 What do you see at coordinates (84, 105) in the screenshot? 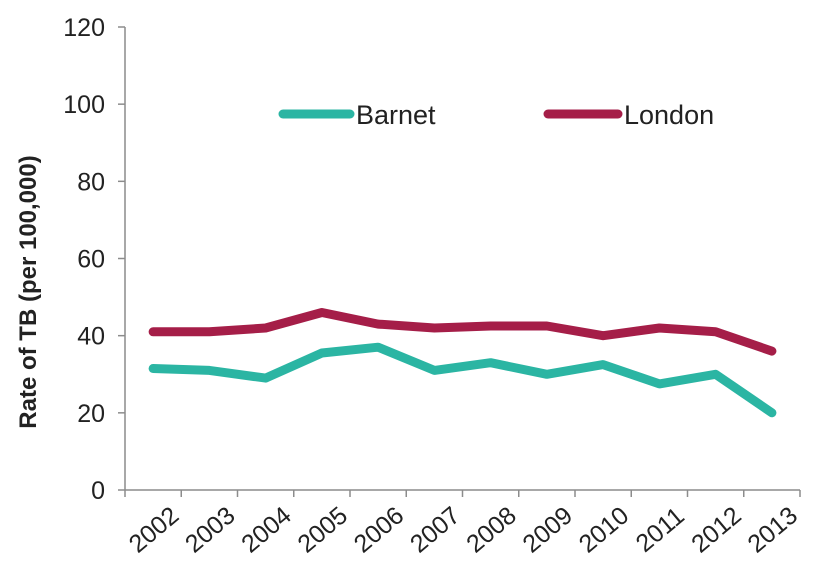
I see `y-tick-label: 100` at bounding box center [84, 105].